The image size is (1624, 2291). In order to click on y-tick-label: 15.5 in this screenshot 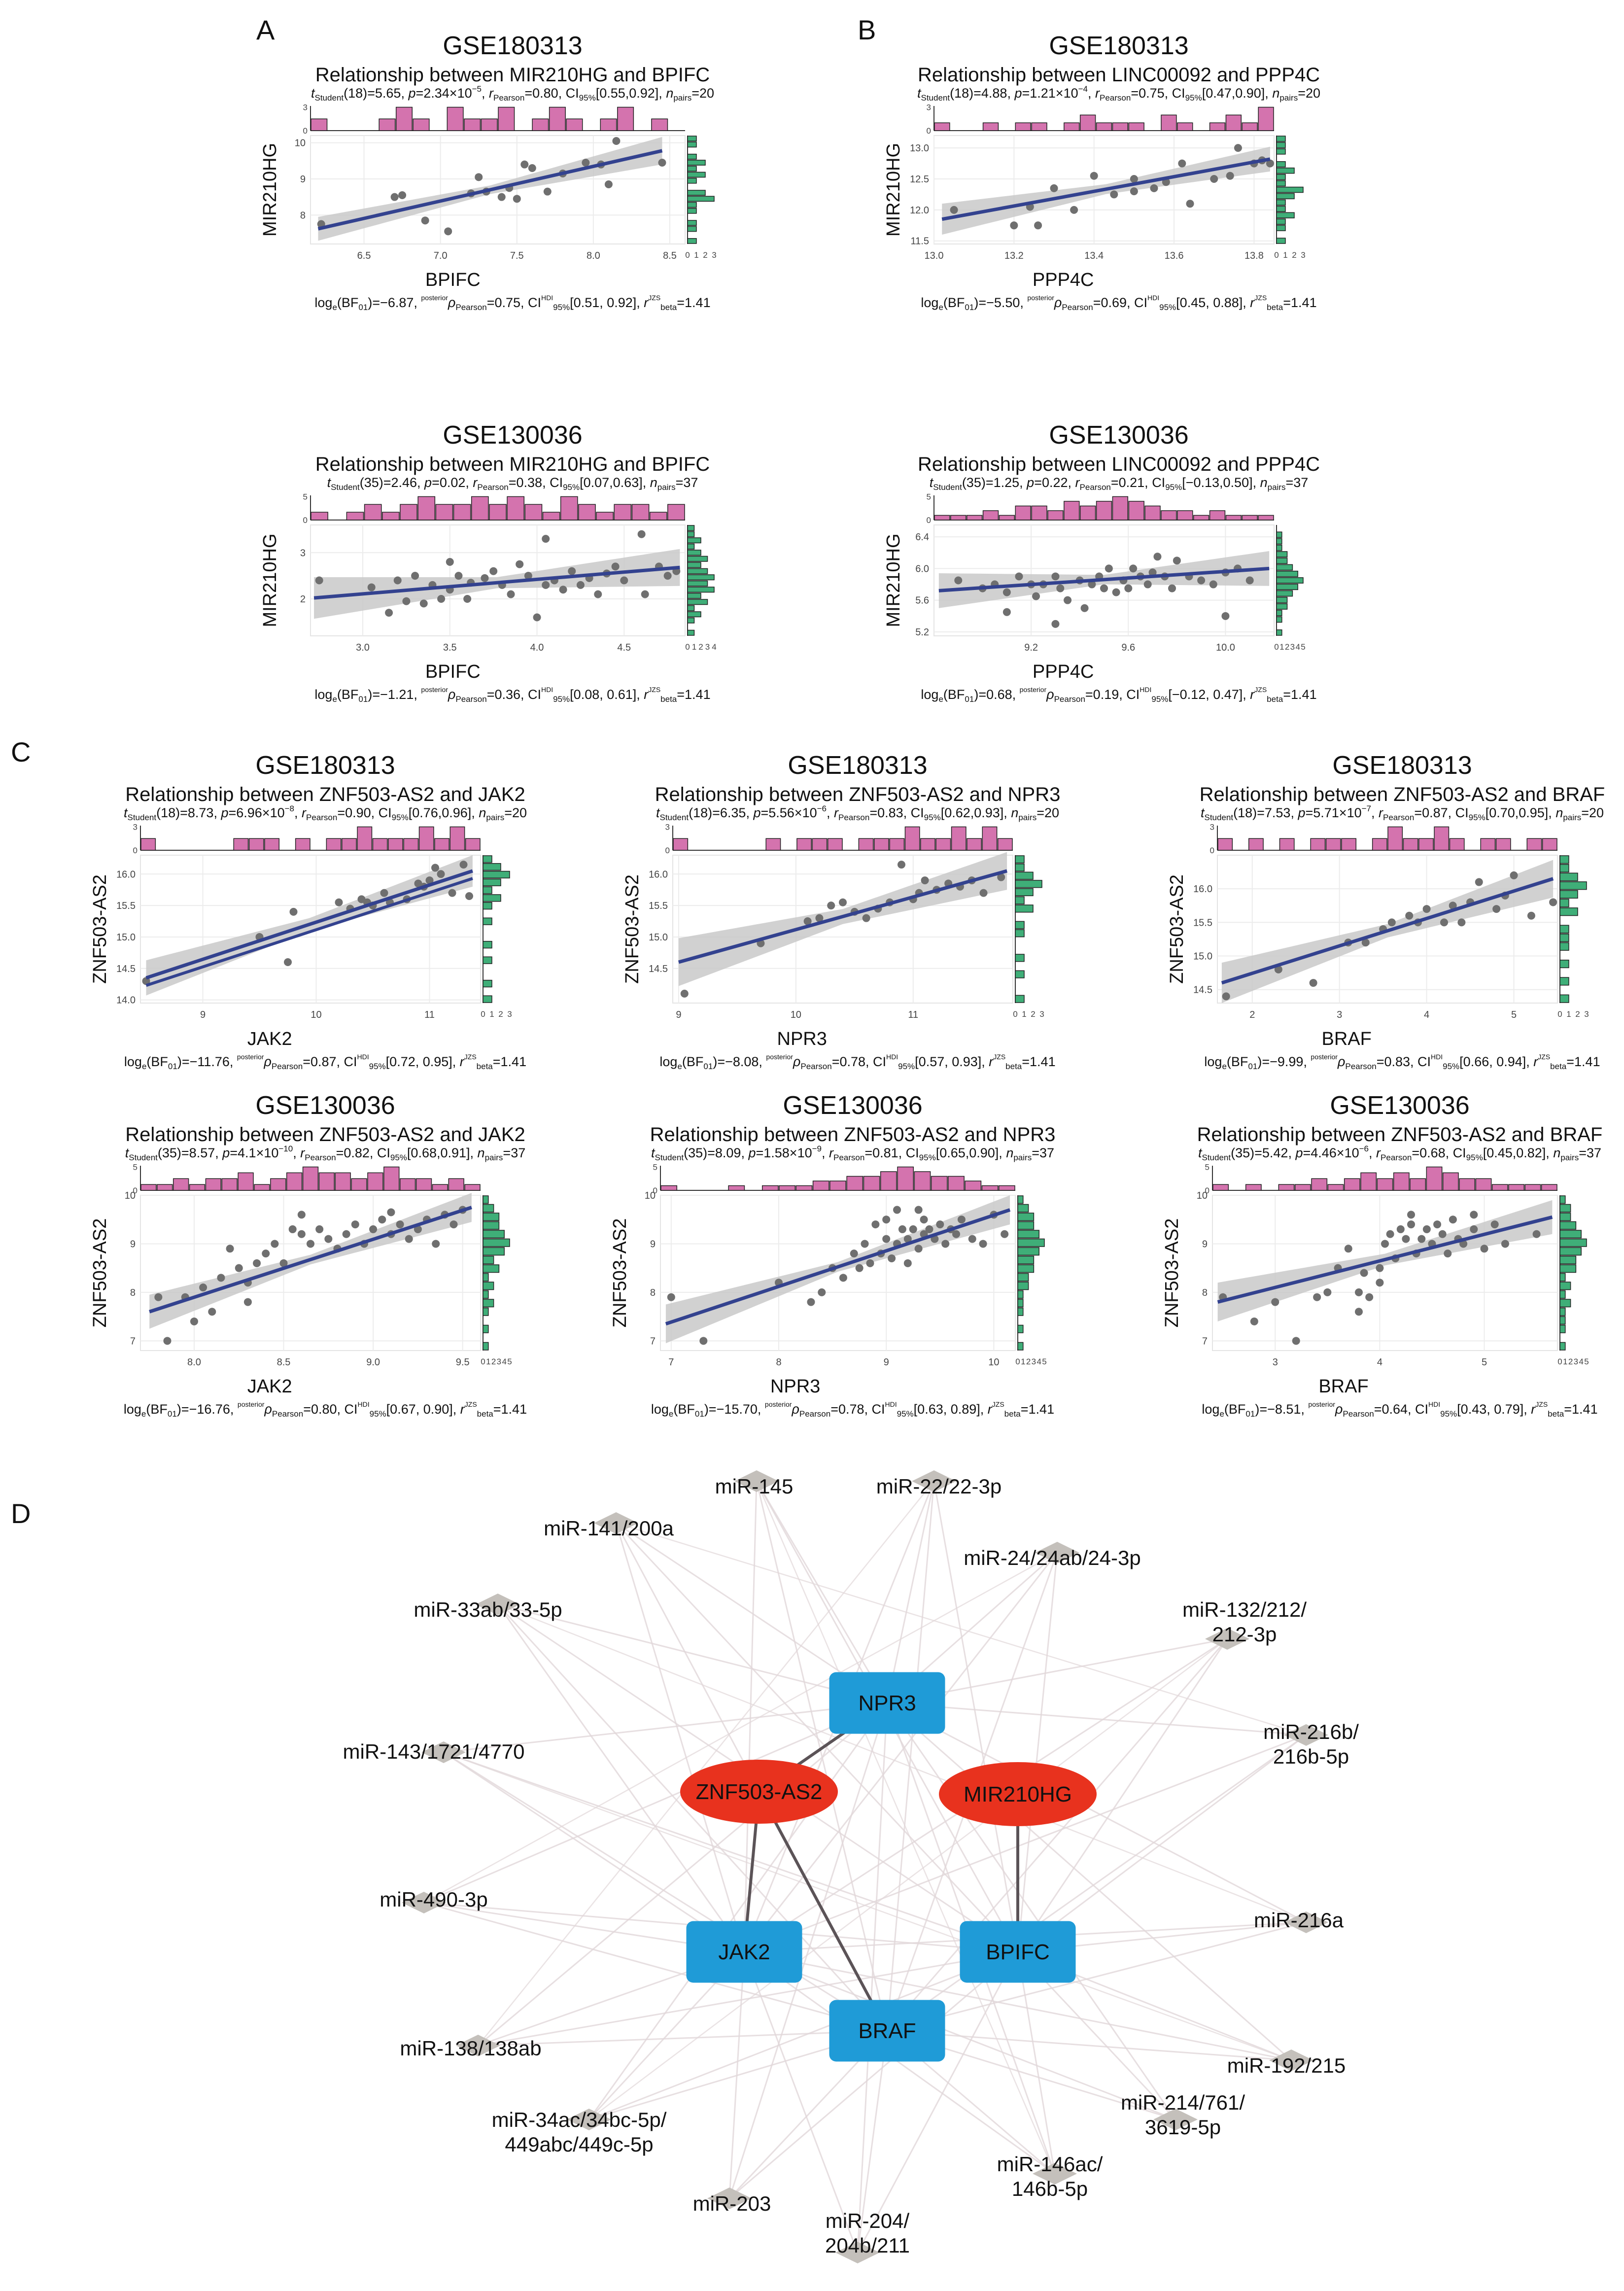, I will do `click(126, 906)`.